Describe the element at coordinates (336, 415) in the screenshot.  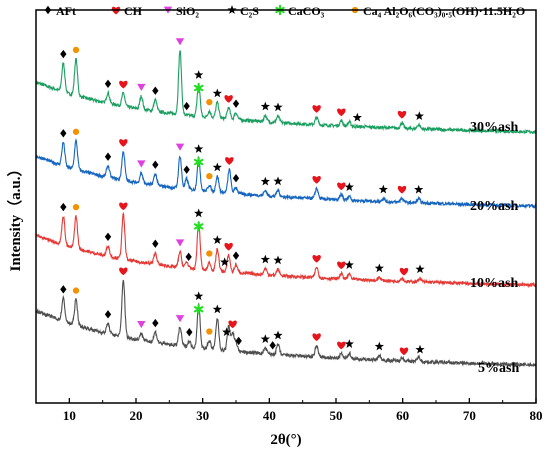
I see `x-tick-label: 50` at that location.